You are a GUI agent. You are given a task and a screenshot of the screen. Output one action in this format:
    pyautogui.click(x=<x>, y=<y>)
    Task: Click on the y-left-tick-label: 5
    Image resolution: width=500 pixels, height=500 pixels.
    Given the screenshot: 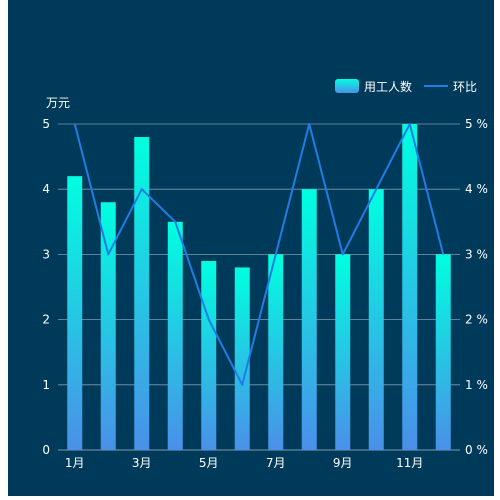 What is the action you would take?
    pyautogui.click(x=46, y=124)
    